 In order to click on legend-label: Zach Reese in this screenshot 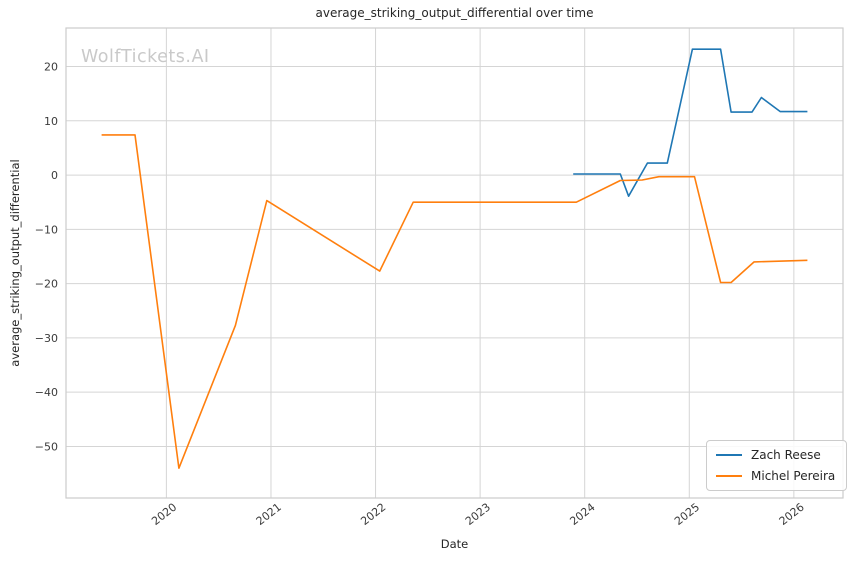, I will do `click(786, 455)`.